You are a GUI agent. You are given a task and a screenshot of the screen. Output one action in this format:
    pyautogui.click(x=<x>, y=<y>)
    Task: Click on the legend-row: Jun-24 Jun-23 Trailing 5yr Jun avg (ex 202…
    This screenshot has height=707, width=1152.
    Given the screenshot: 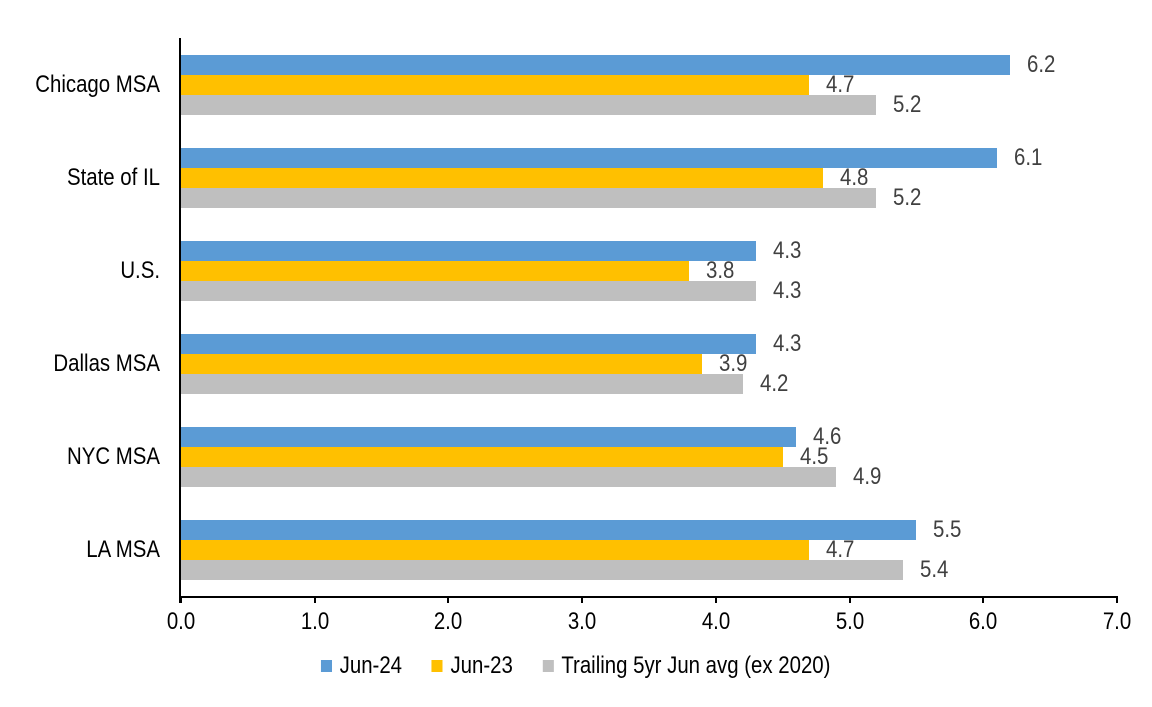 What is the action you would take?
    pyautogui.click(x=576, y=665)
    